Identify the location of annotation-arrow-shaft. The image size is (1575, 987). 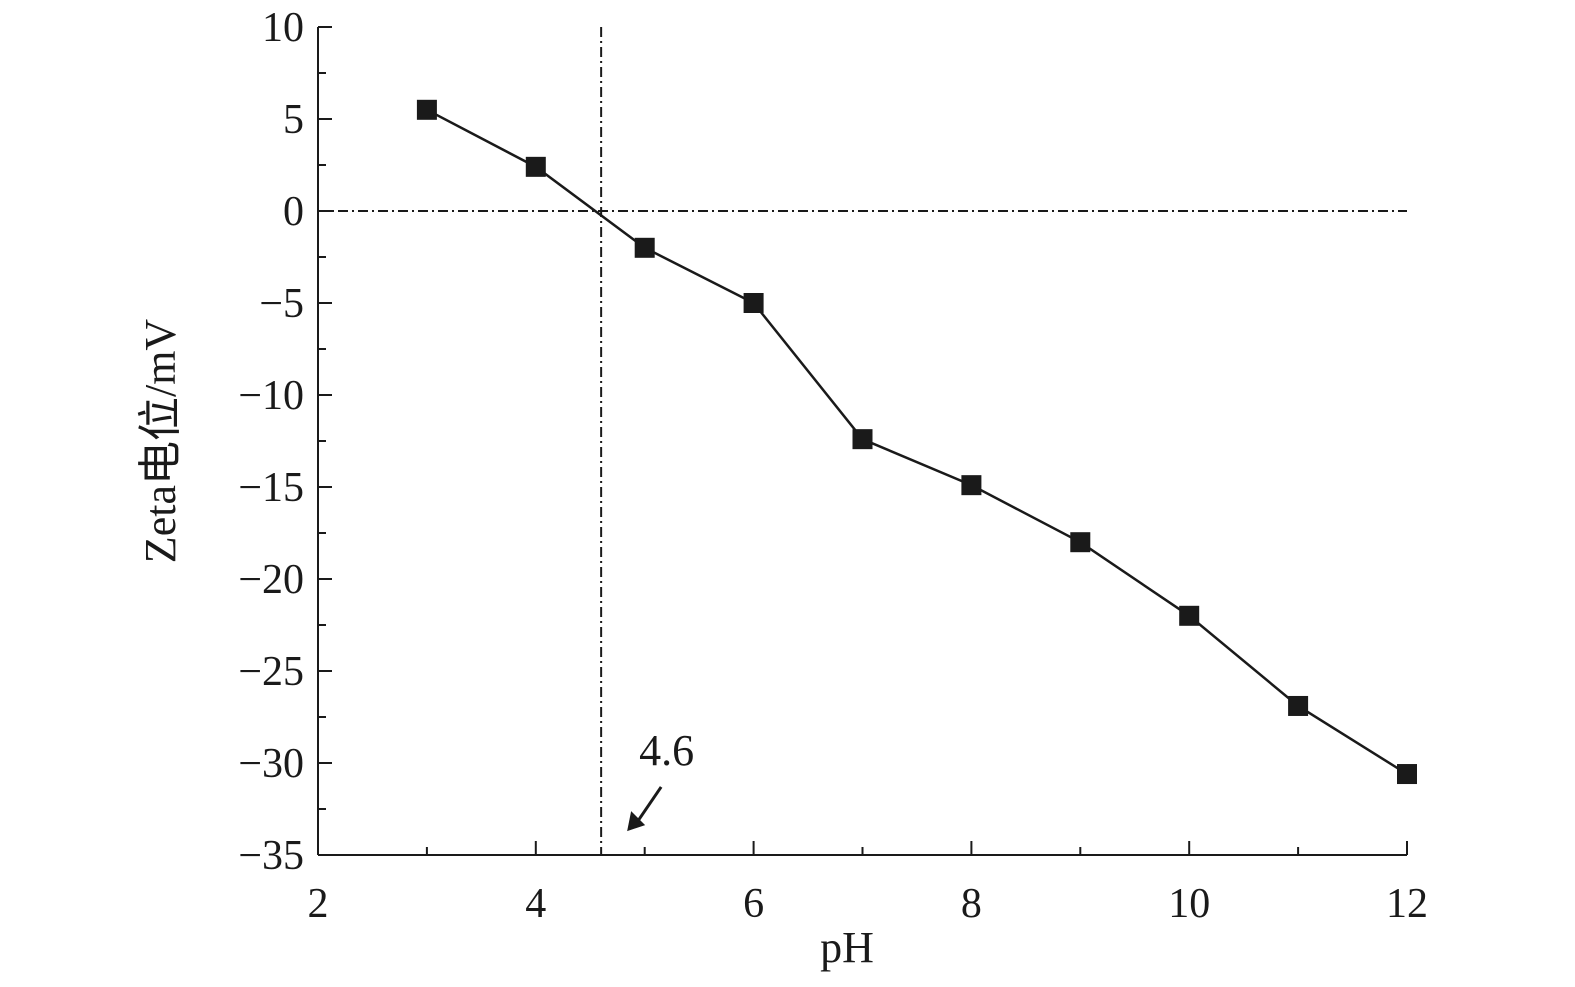
(648, 806).